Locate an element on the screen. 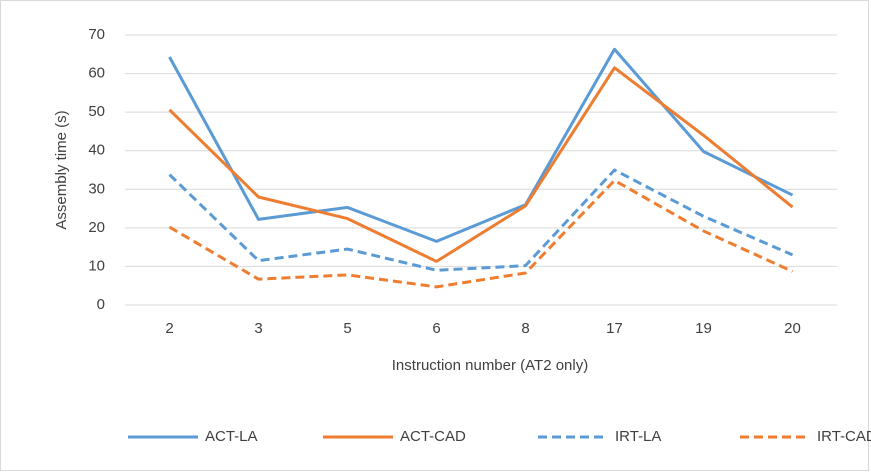 This screenshot has width=871, height=473. y-tick-label: 0 is located at coordinates (101, 304).